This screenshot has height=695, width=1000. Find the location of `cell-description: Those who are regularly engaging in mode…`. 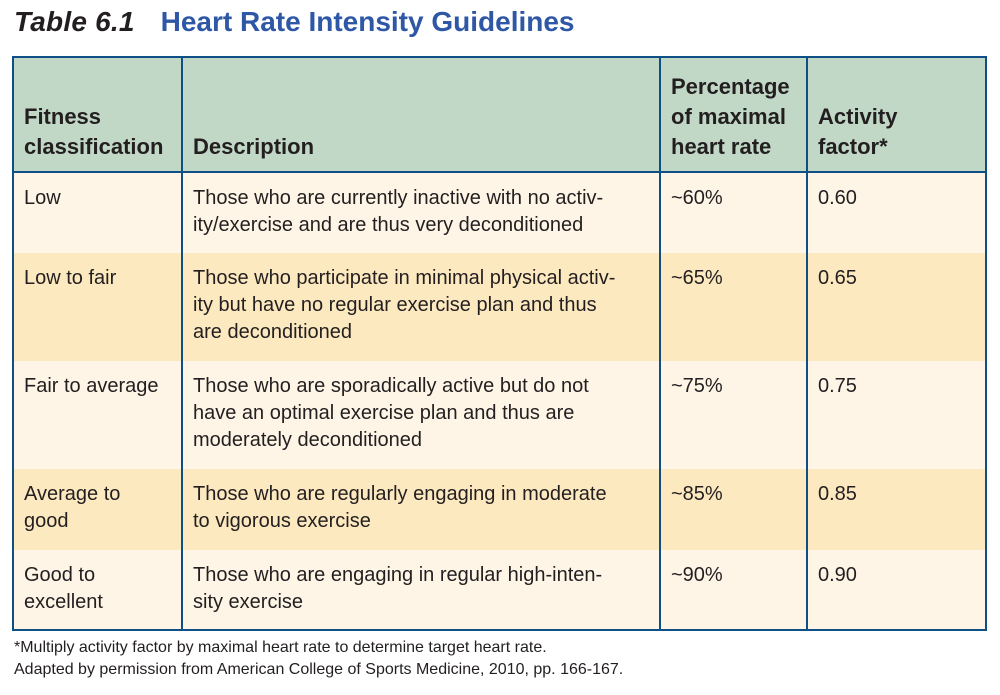

cell-description: Those who are regularly engaging in mode… is located at coordinates (420, 509).